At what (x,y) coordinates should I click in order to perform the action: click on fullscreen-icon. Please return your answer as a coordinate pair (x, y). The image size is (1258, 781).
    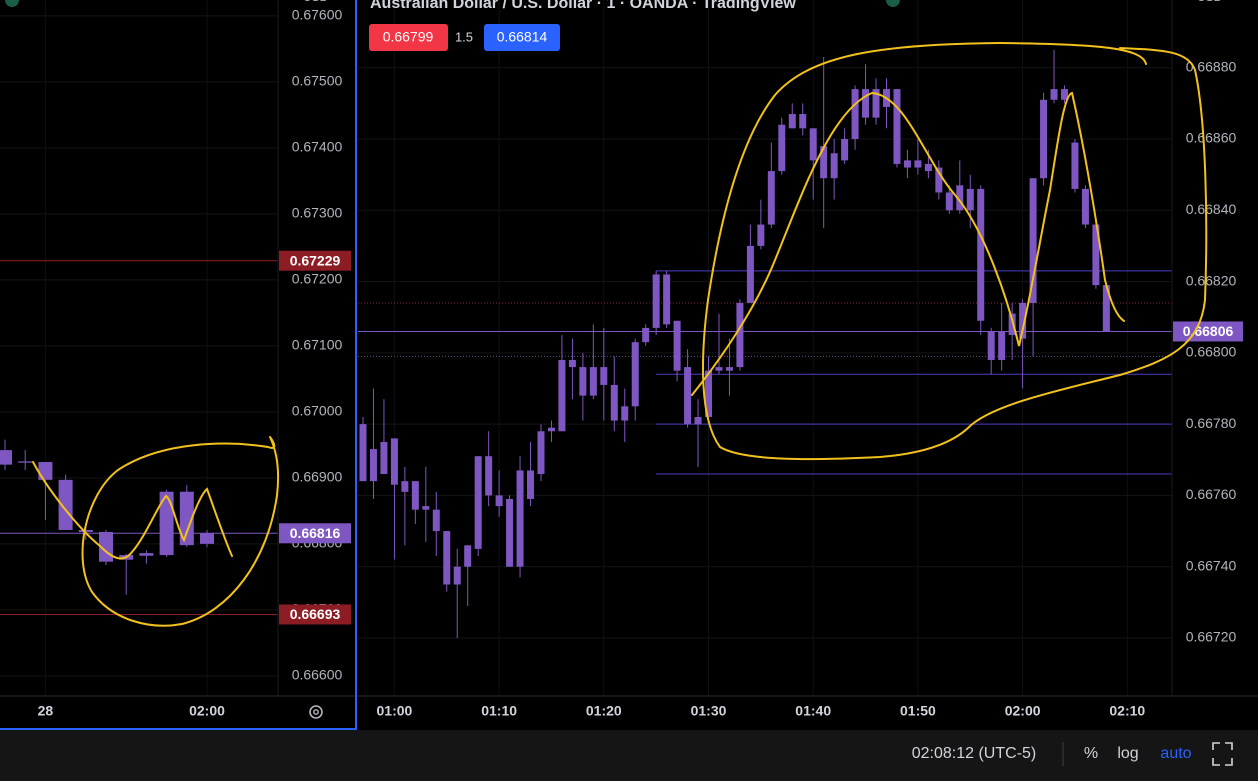
    Looking at the image, I should click on (1222, 754).